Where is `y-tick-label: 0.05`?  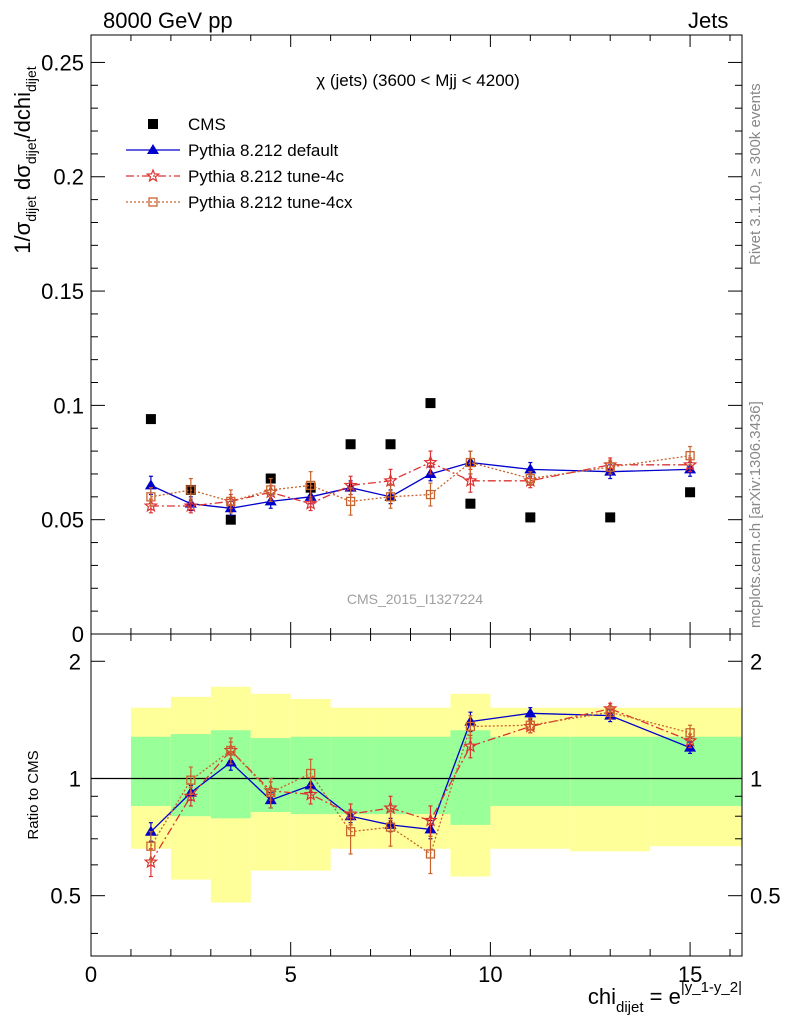
y-tick-label: 0.05 is located at coordinates (62, 520).